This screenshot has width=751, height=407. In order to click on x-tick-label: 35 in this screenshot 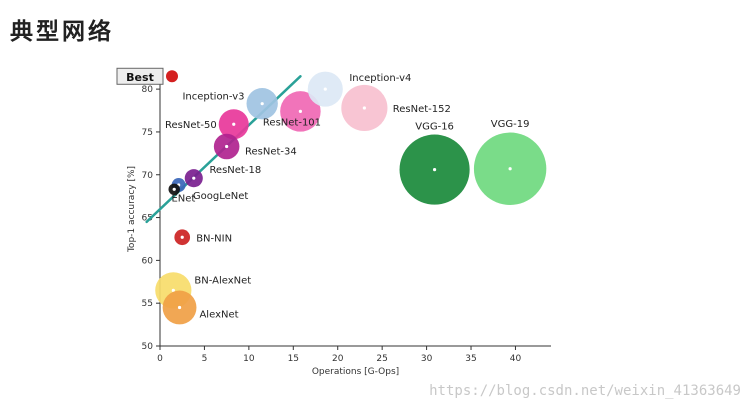, I will do `click(470, 359)`.